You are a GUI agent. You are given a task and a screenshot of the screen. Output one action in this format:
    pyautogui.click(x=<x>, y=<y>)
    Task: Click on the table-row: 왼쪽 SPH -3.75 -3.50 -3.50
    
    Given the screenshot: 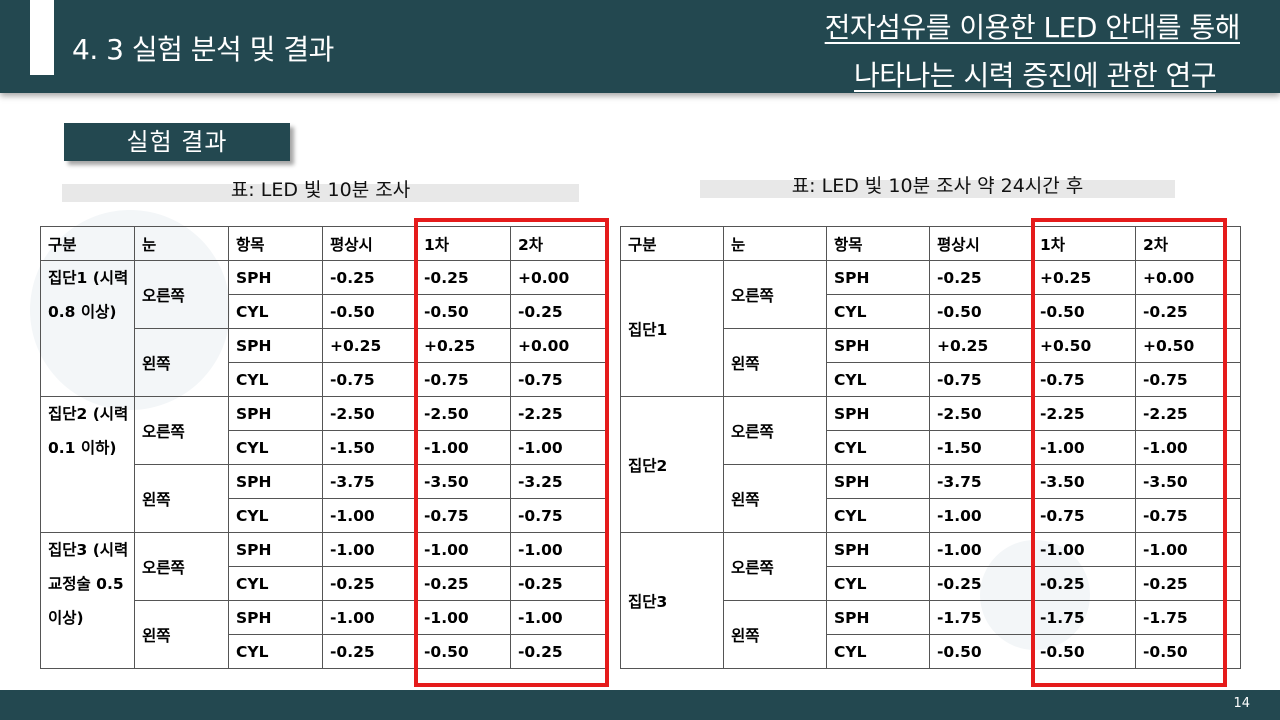 What is the action you would take?
    pyautogui.click(x=931, y=498)
    